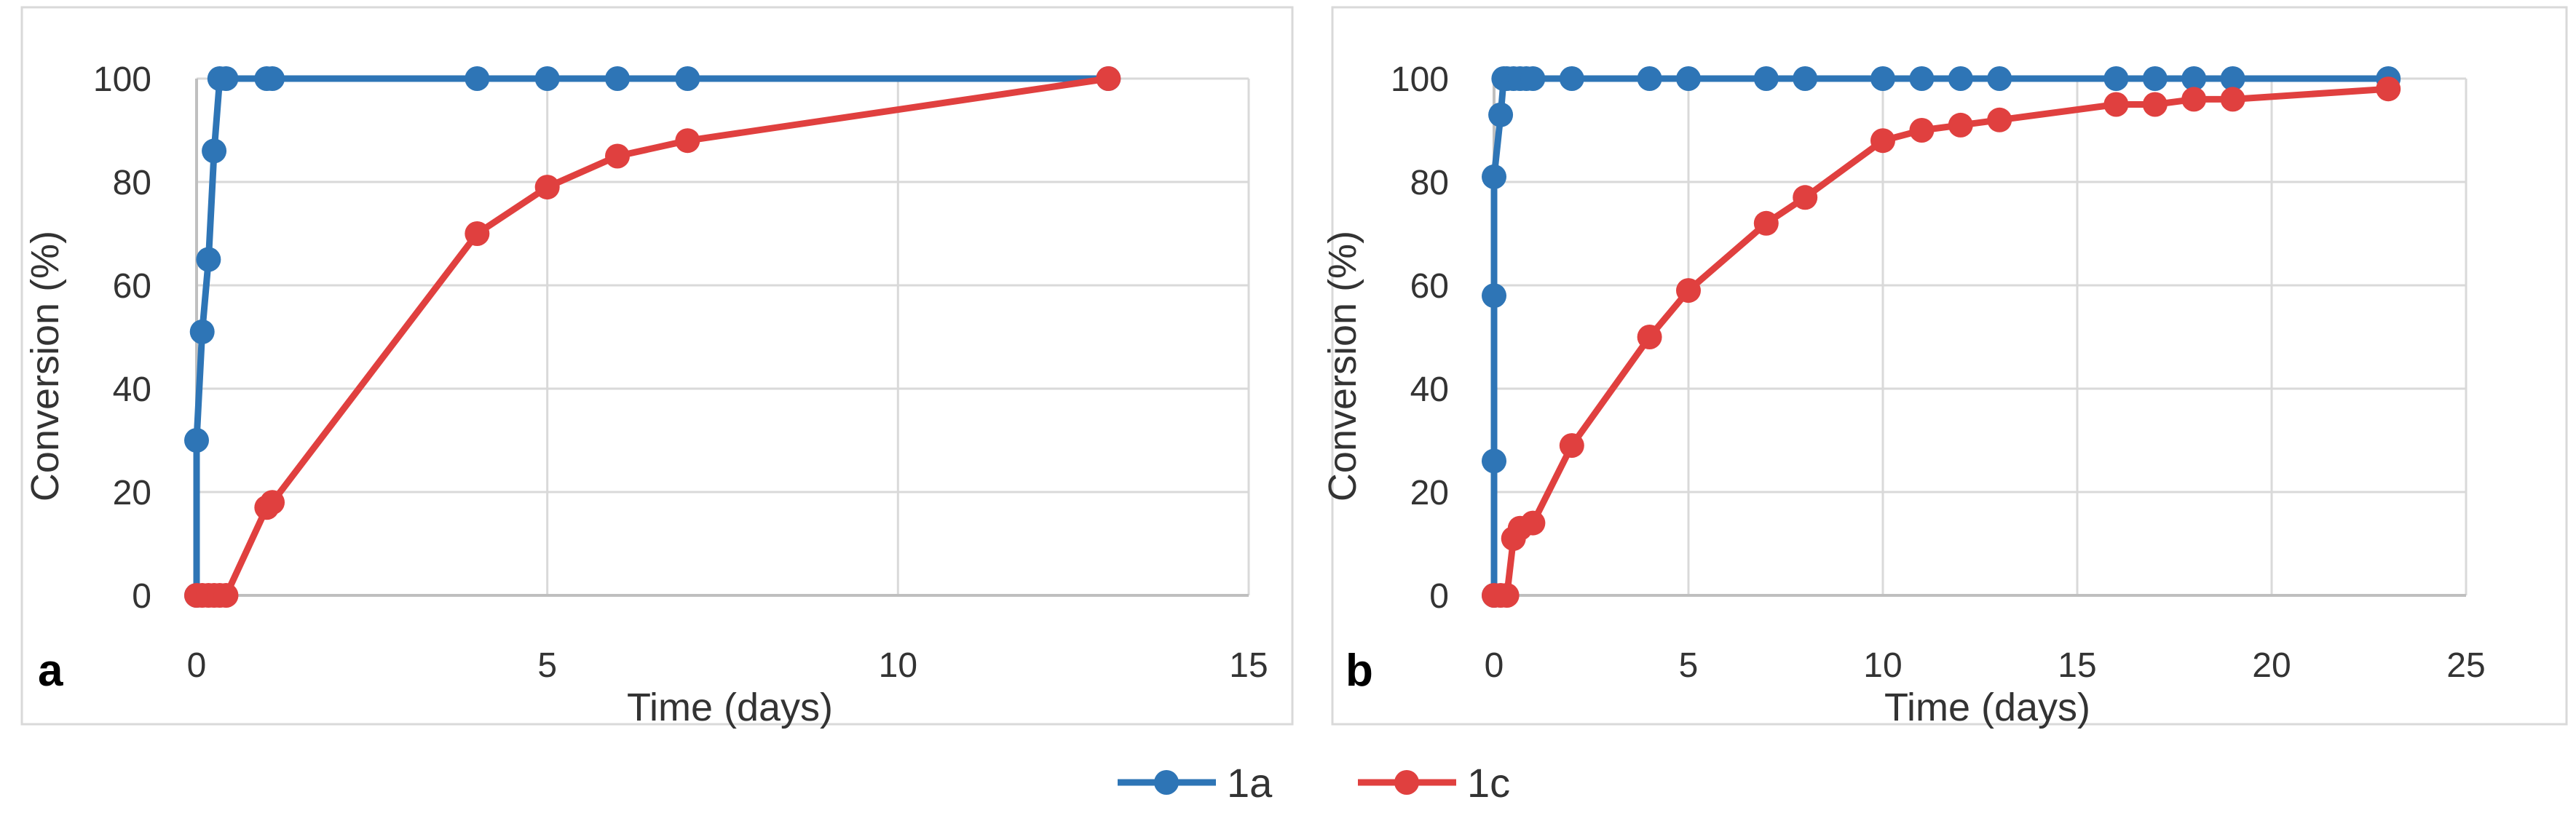  What do you see at coordinates (1250, 783) in the screenshot?
I see `legend-label: 1a` at bounding box center [1250, 783].